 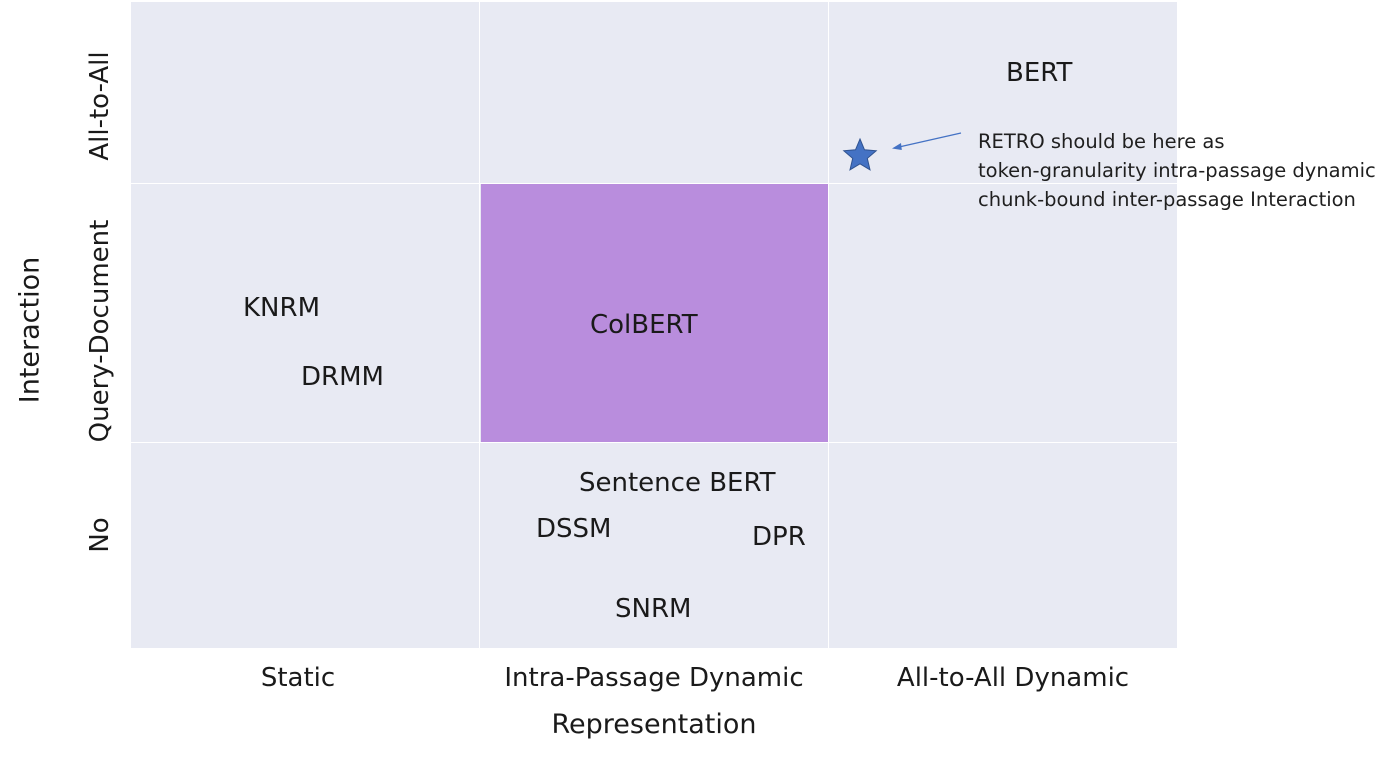 I want to click on x-tick-intra-passage-dynamic: Intra-Passage Dynamic, so click(x=654, y=678).